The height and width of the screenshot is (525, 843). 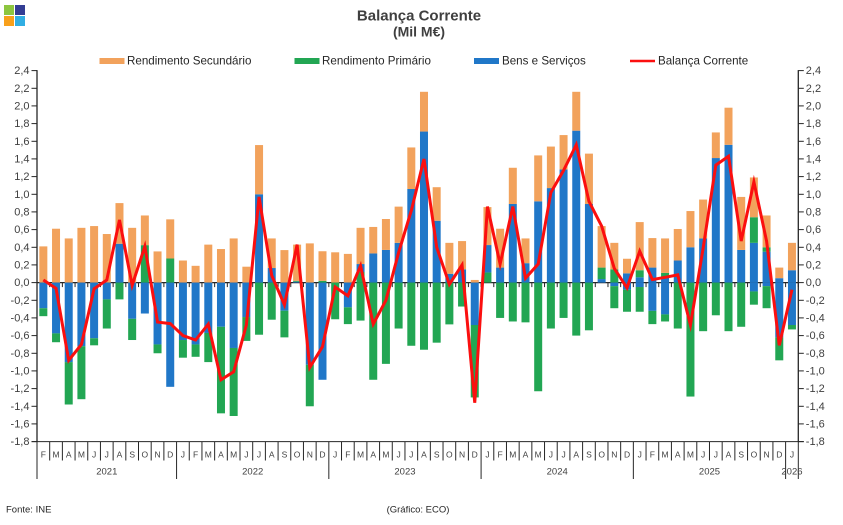 I want to click on svg-text: (Gráfico: ECO), so click(x=418, y=510).